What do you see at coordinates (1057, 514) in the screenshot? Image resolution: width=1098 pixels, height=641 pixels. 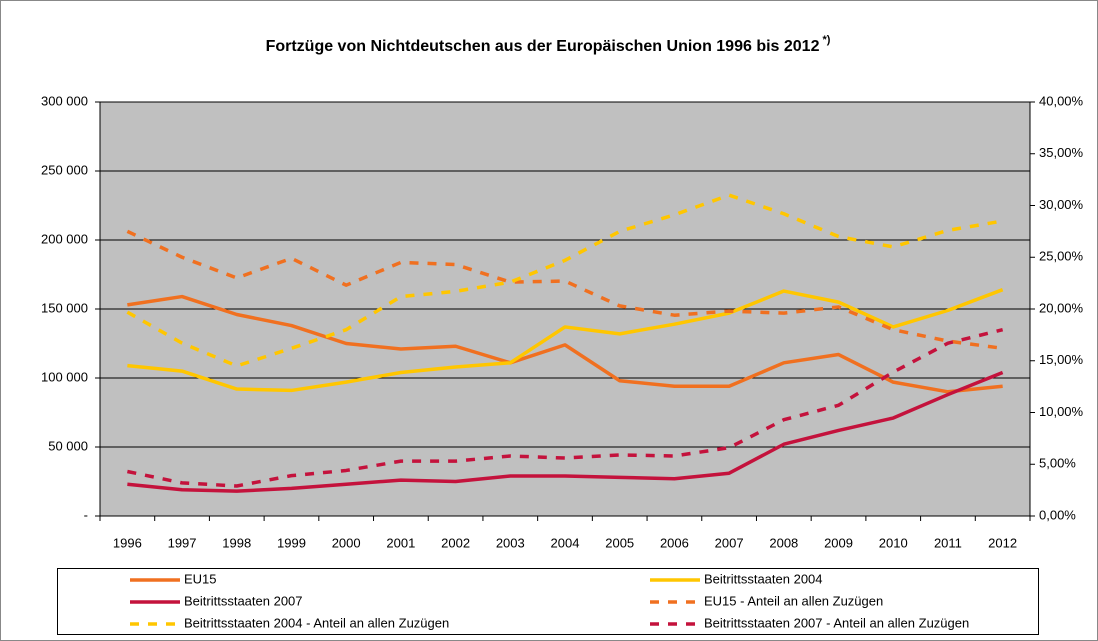 I see `y2-tick-label: 0,00%` at bounding box center [1057, 514].